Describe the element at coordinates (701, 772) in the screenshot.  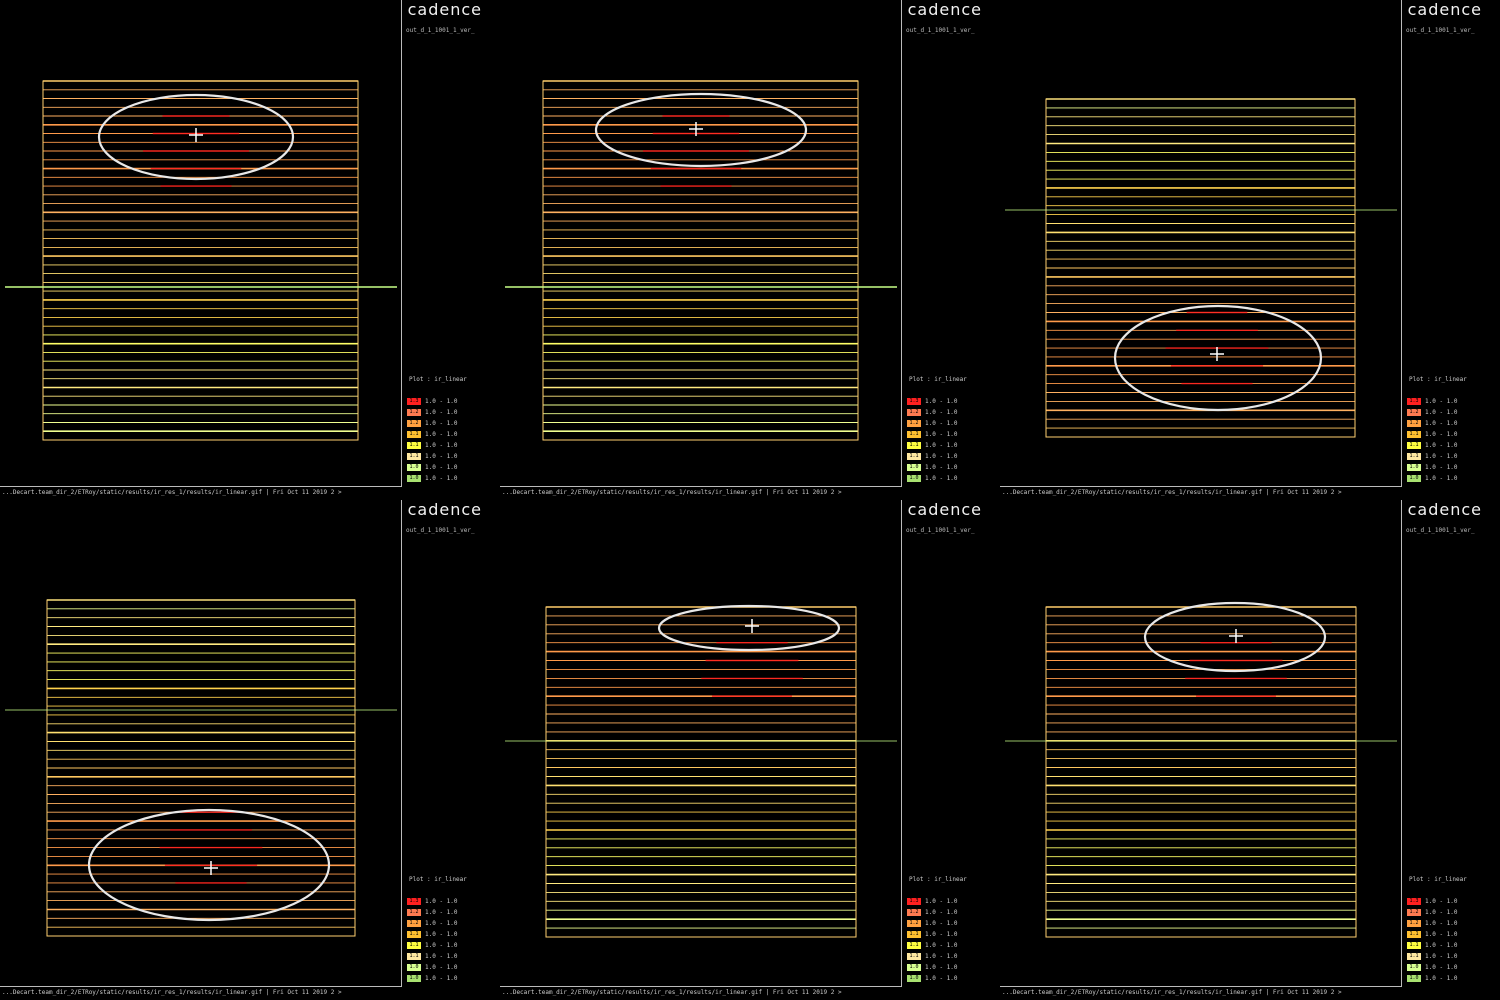
I see `die-boundary` at that location.